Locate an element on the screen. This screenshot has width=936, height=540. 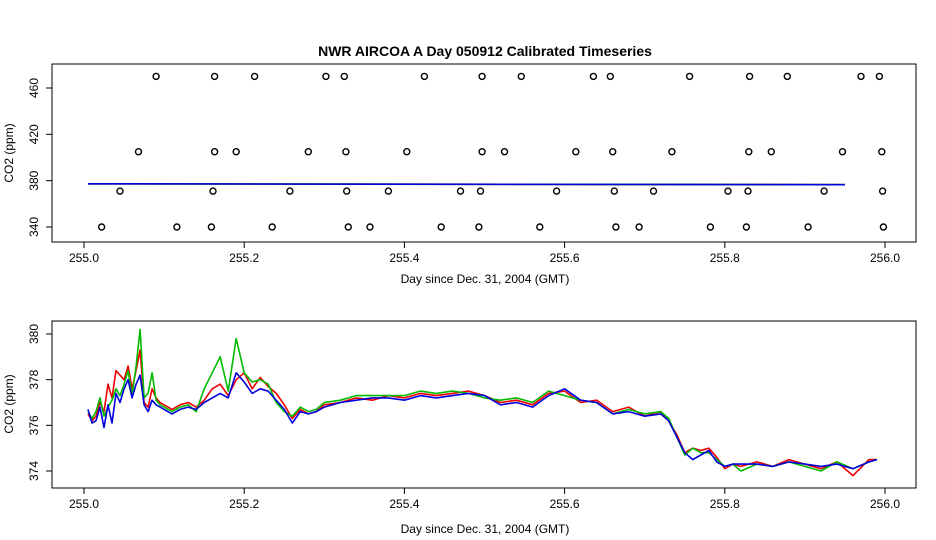
top-y-axis-label: CO2 (ppm) is located at coordinates (9, 152).